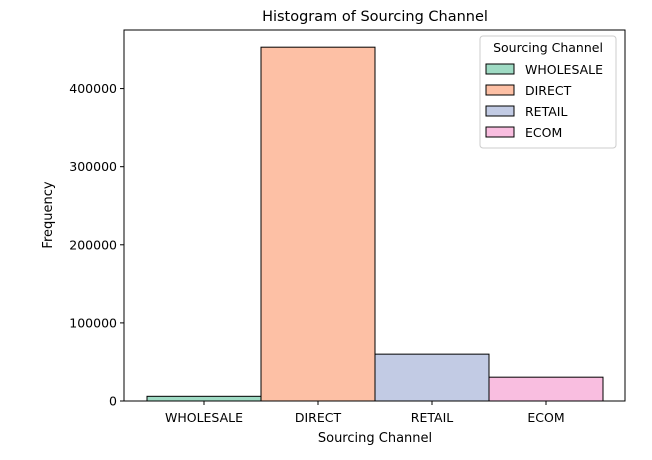 This screenshot has width=652, height=460. I want to click on x-tick-label: WHOLESALE, so click(204, 417).